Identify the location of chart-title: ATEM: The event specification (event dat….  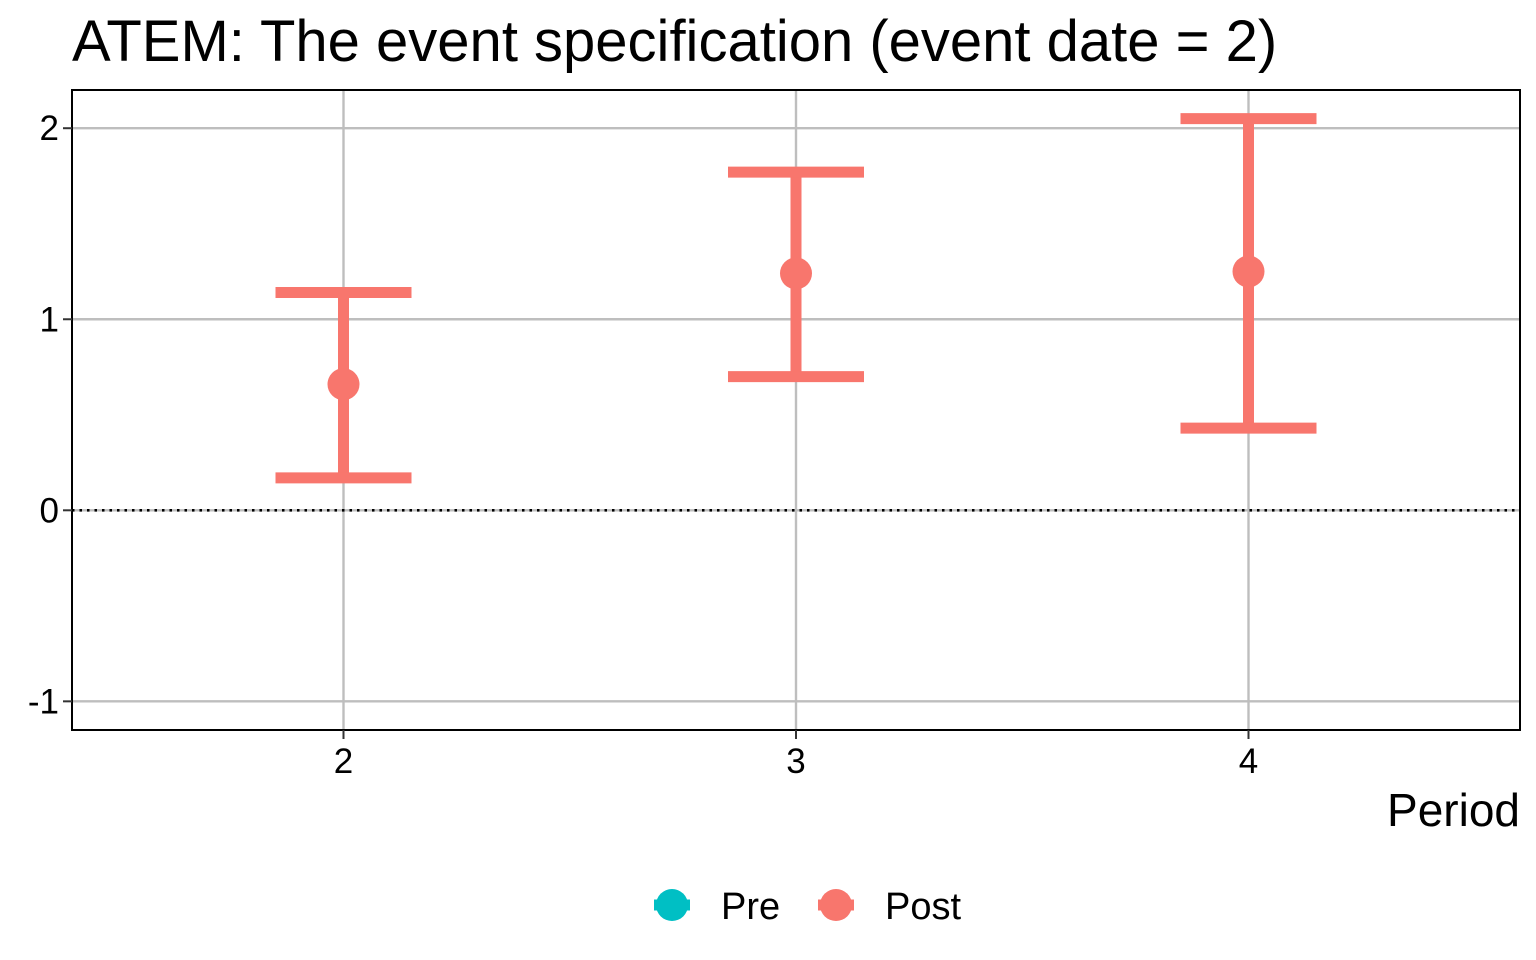
(674, 41).